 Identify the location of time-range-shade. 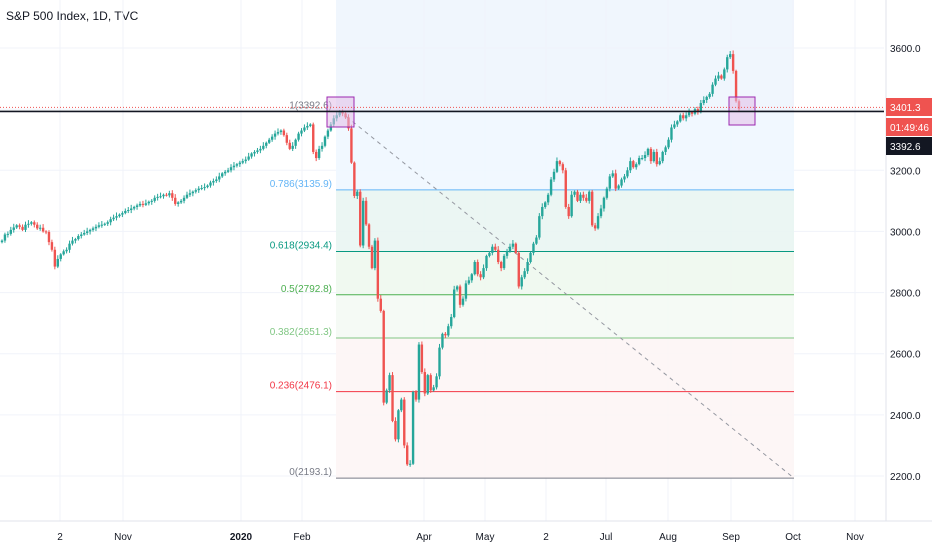
(565, 56).